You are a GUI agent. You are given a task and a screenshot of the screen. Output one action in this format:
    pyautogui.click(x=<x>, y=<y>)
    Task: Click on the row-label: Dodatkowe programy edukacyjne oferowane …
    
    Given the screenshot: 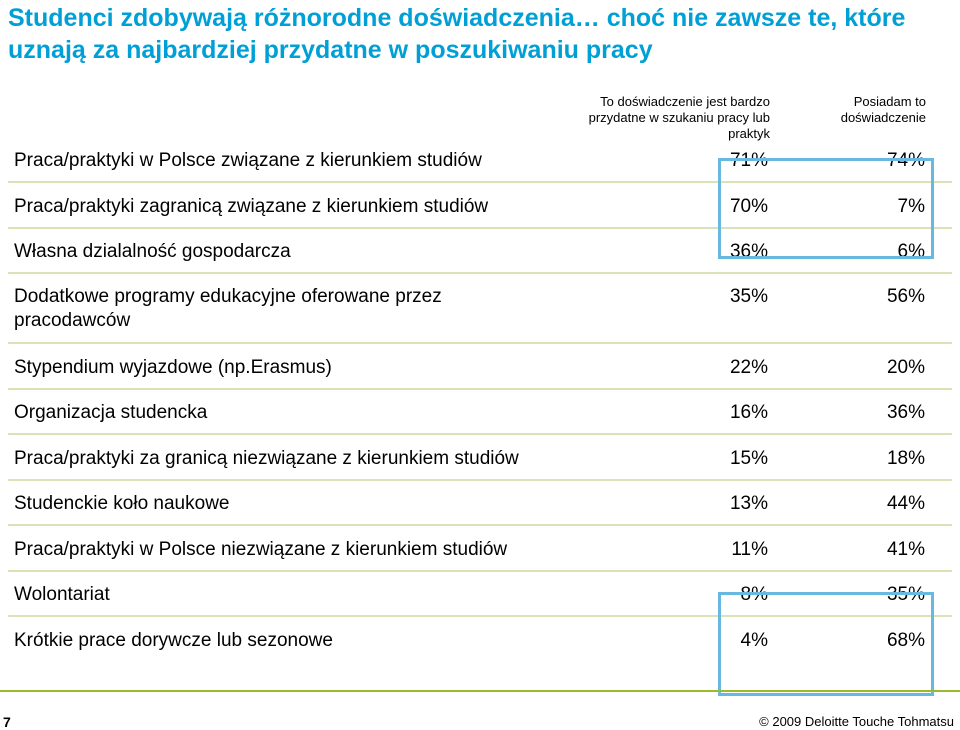 What is the action you would take?
    pyautogui.click(x=228, y=308)
    